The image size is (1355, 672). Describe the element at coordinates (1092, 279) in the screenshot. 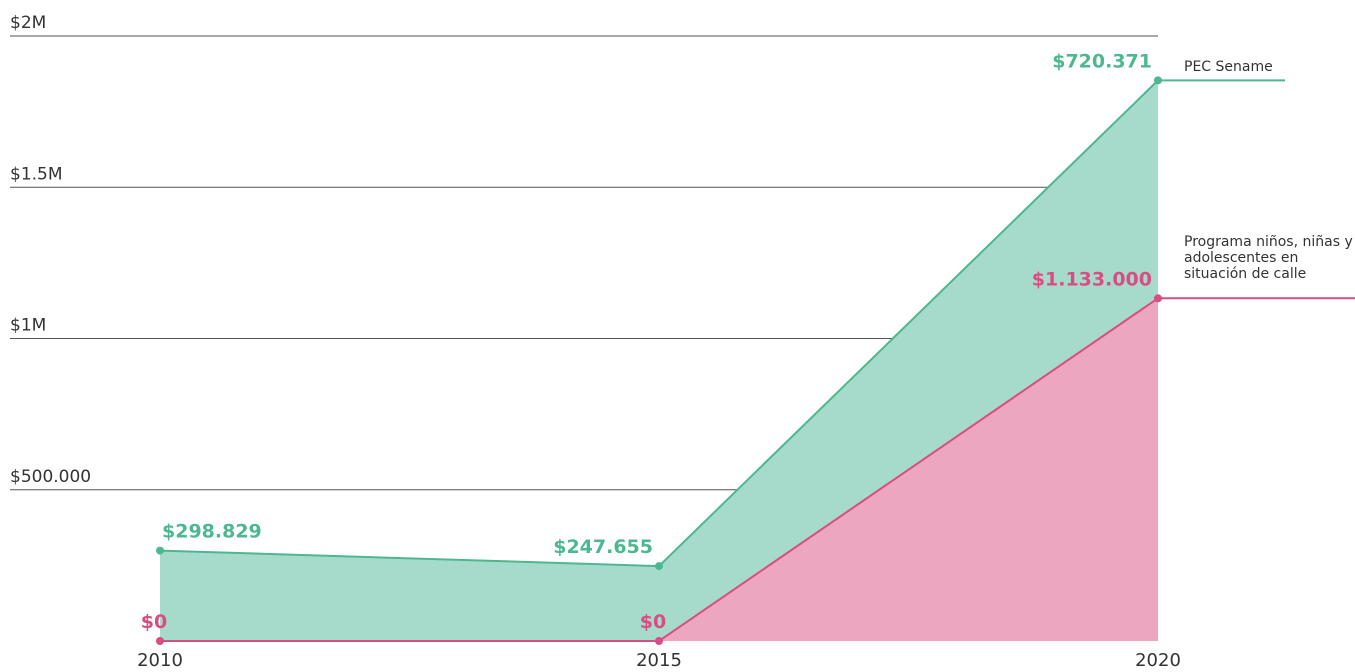

I see `value-label: $1.133.000` at that location.